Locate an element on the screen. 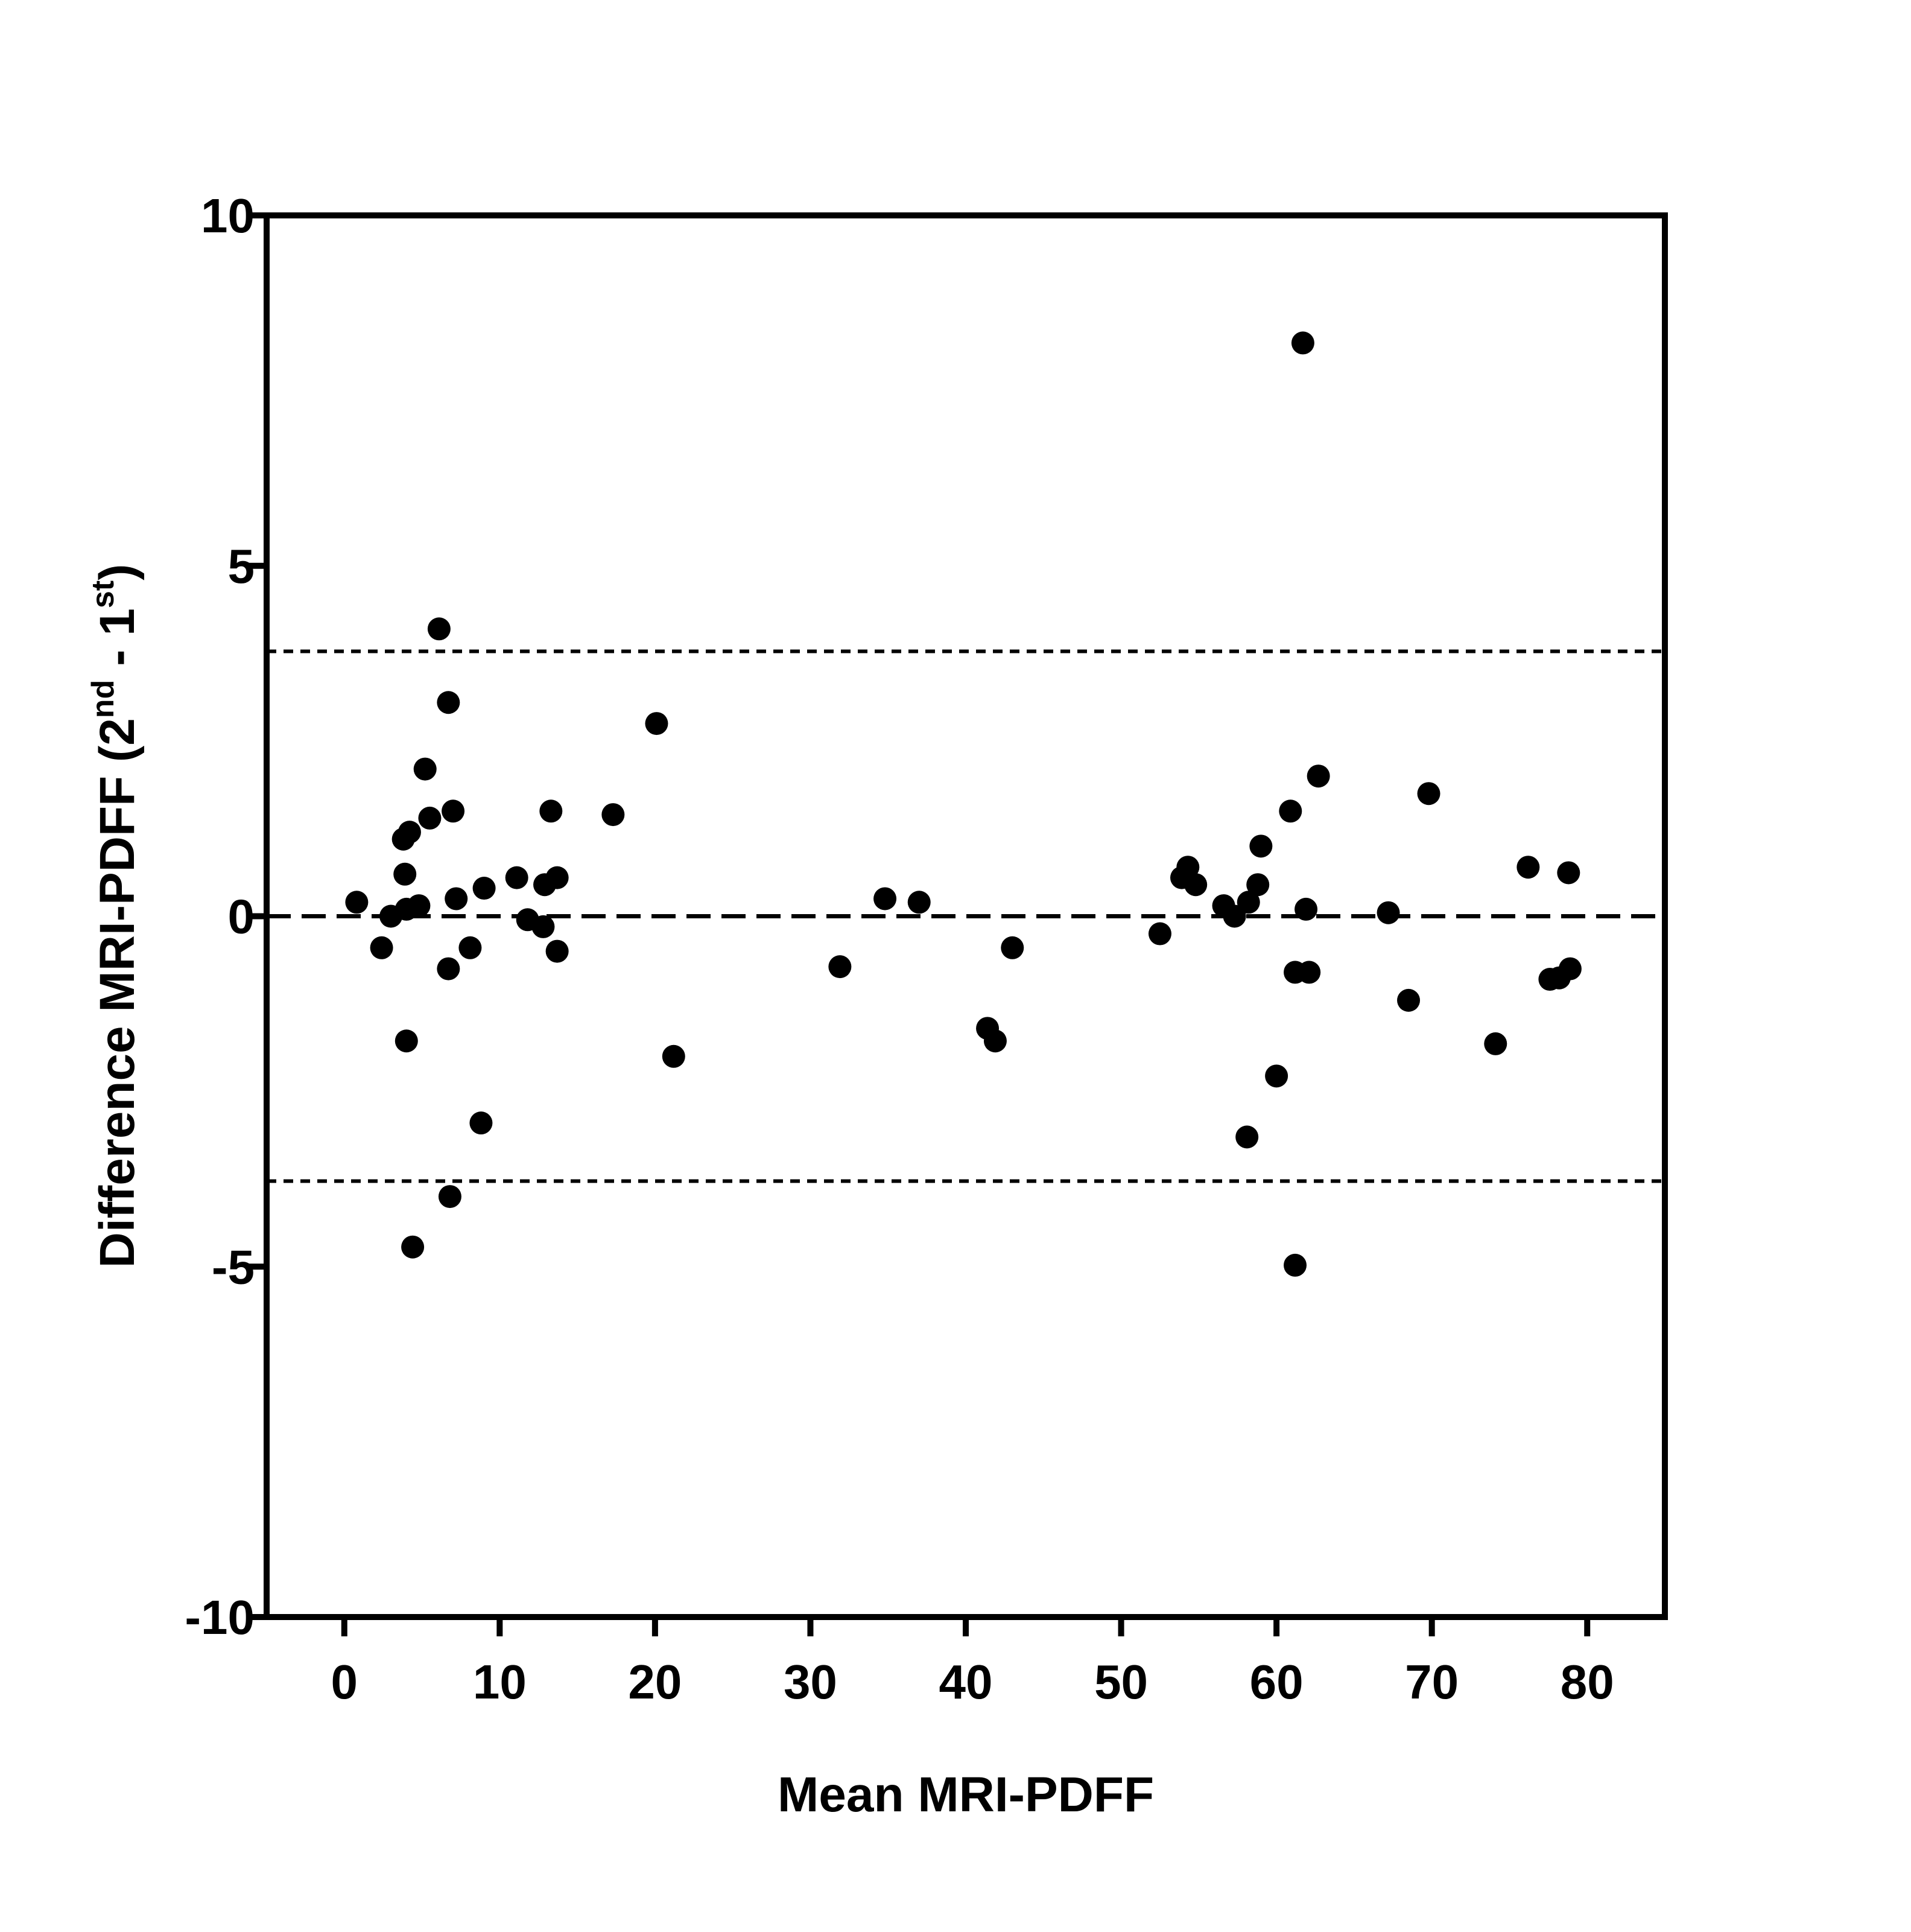 This screenshot has width=1911, height=1932. y-axis-title: Difference MRI-PDFF (2nd - 1st) is located at coordinates (116, 916).